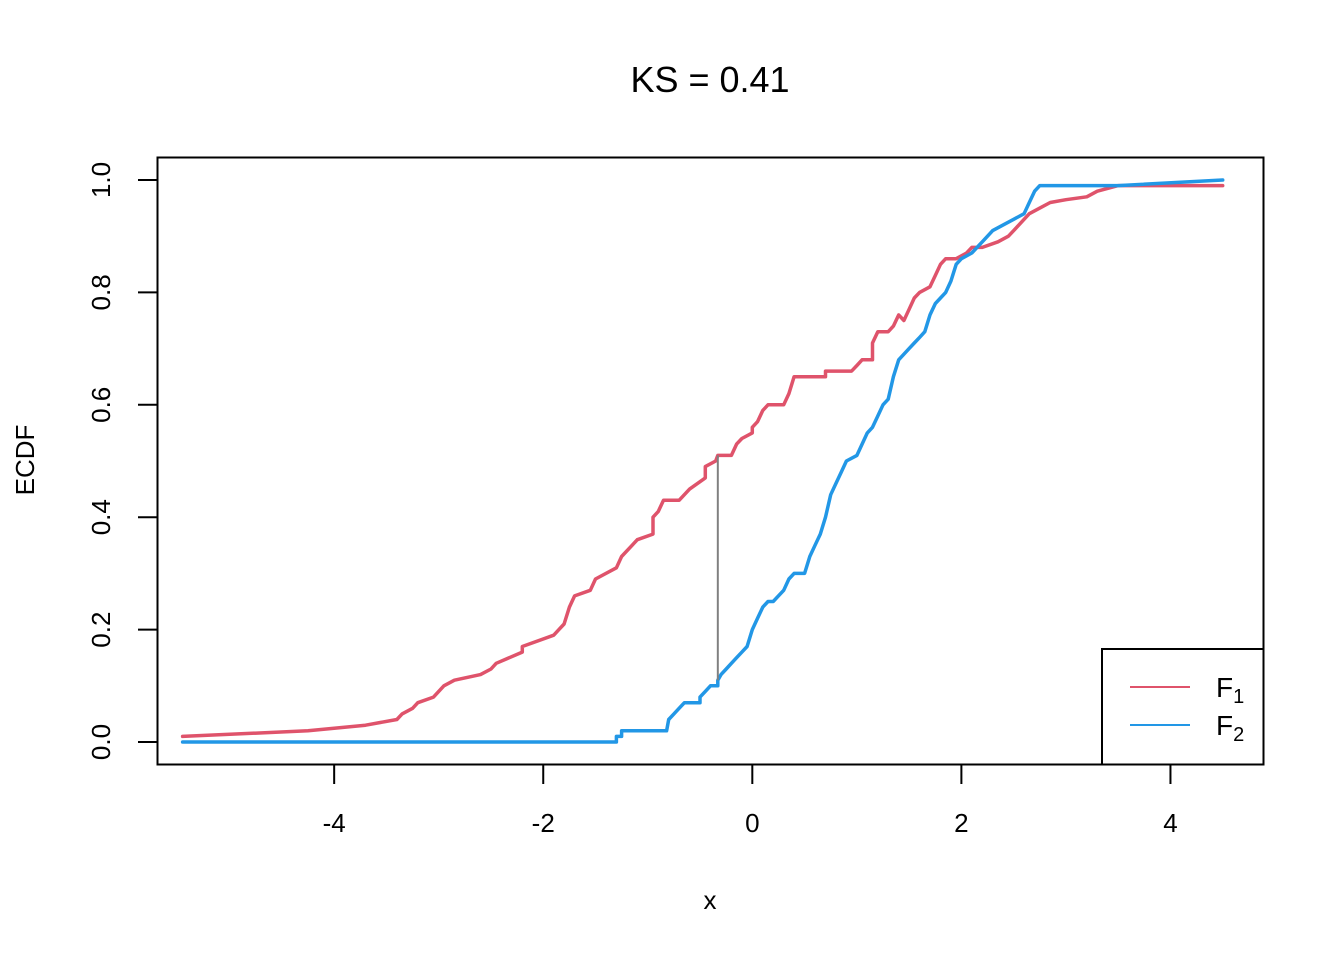 The image size is (1344, 960). What do you see at coordinates (101, 742) in the screenshot?
I see `y-tick-label: 0.0` at bounding box center [101, 742].